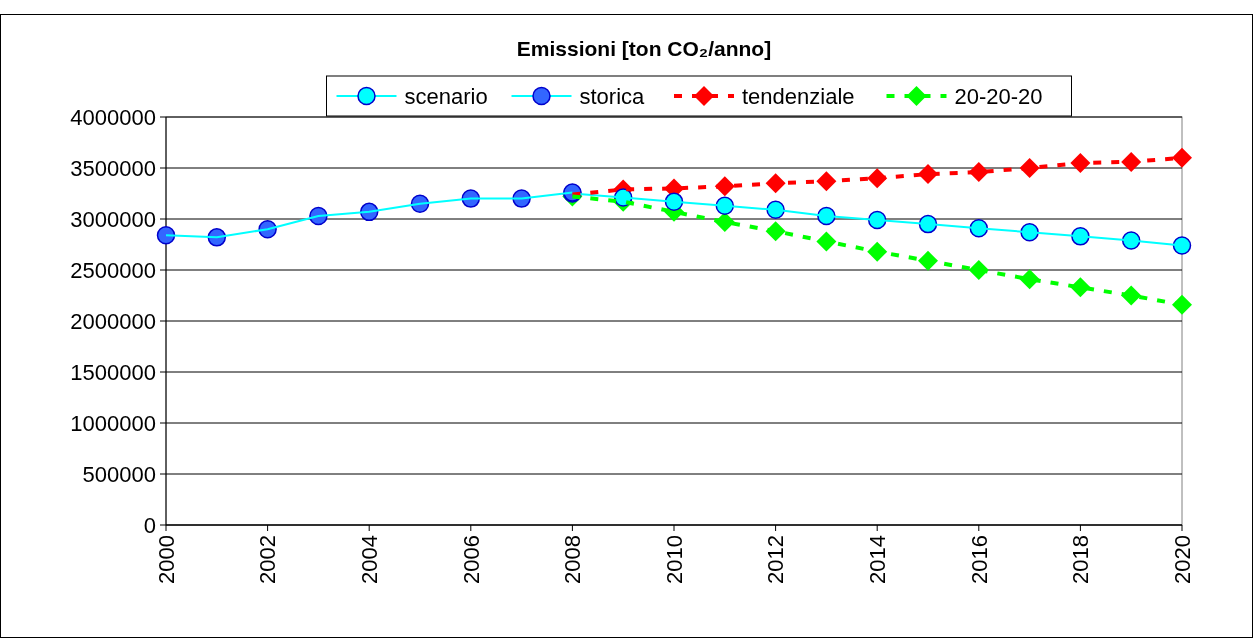 The width and height of the screenshot is (1253, 638). What do you see at coordinates (877, 559) in the screenshot?
I see `x-tick-label: 2014` at bounding box center [877, 559].